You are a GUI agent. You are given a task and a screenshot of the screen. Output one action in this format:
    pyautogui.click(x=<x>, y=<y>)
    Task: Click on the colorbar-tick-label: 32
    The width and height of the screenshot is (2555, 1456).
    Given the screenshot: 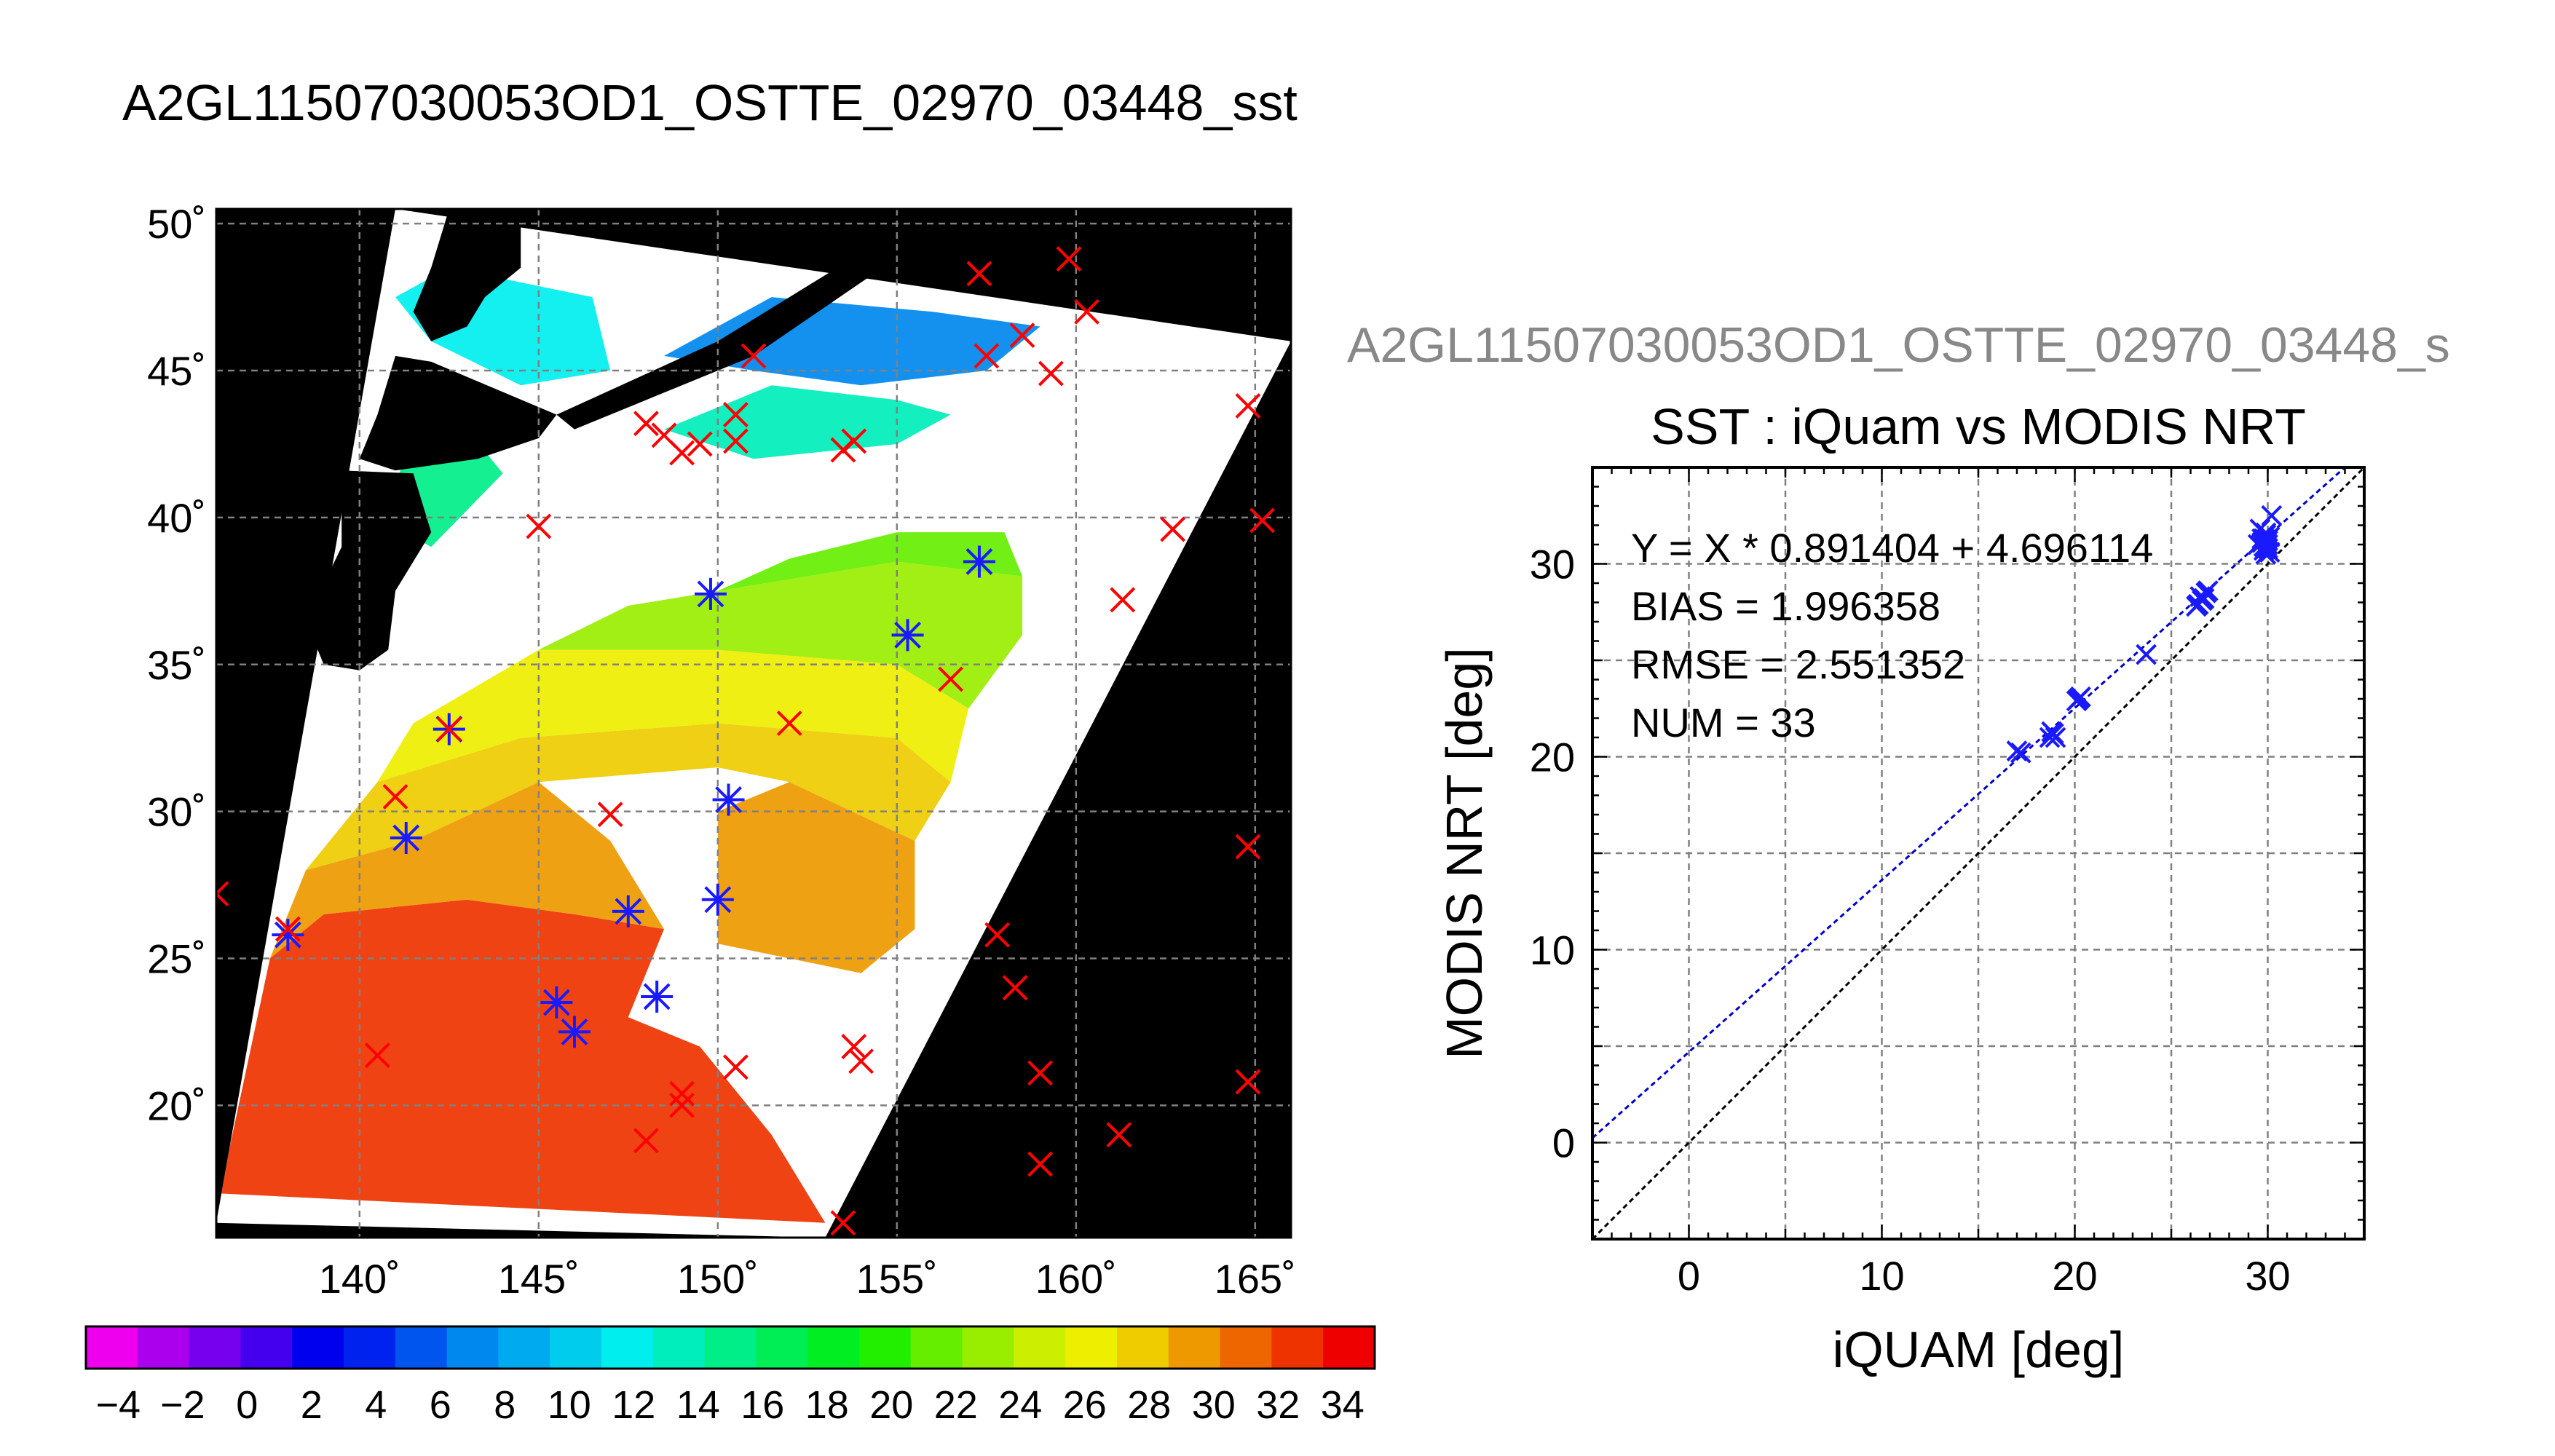 What is the action you would take?
    pyautogui.click(x=1278, y=1405)
    